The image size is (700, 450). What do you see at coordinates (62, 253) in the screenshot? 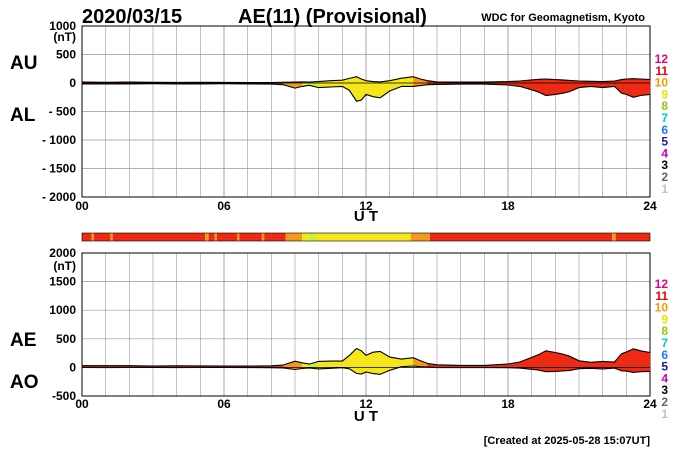
I see `ae-ao-y-tick-label: 2000` at bounding box center [62, 253].